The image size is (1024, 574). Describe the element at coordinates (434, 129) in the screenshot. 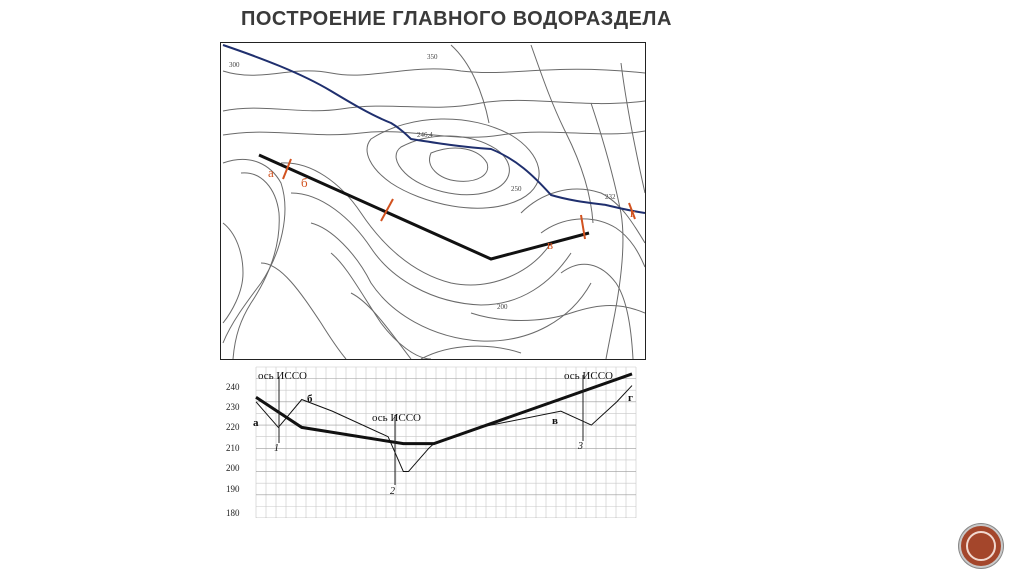

I see `river-line` at that location.